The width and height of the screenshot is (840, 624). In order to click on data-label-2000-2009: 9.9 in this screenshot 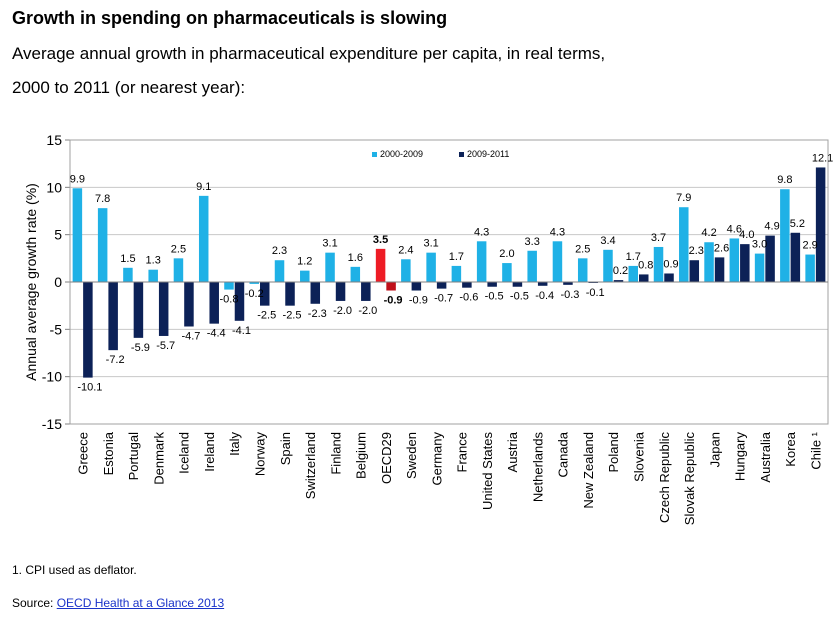, I will do `click(77, 179)`.